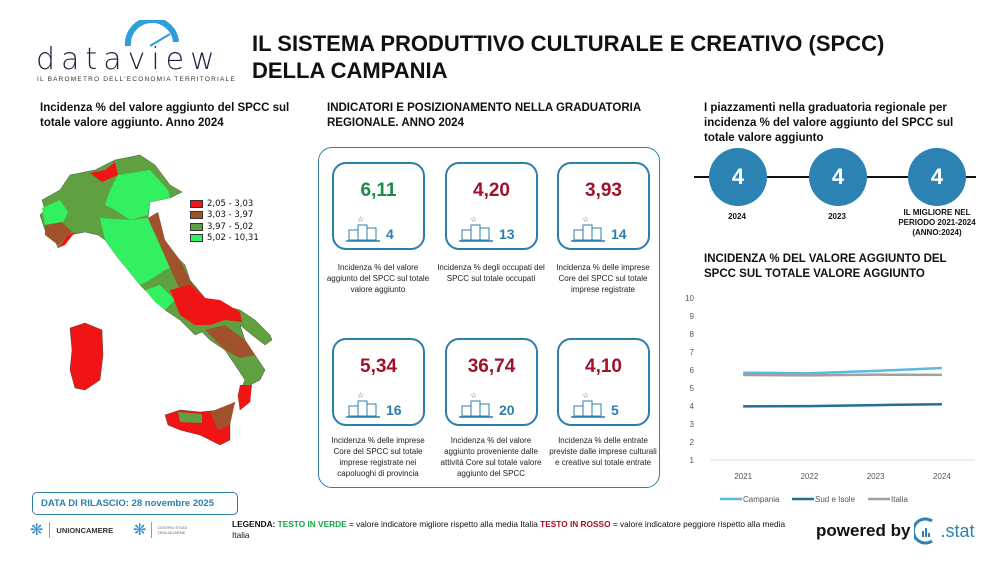 This screenshot has height=562, width=1000. I want to click on series-line-italia, so click(842, 375).